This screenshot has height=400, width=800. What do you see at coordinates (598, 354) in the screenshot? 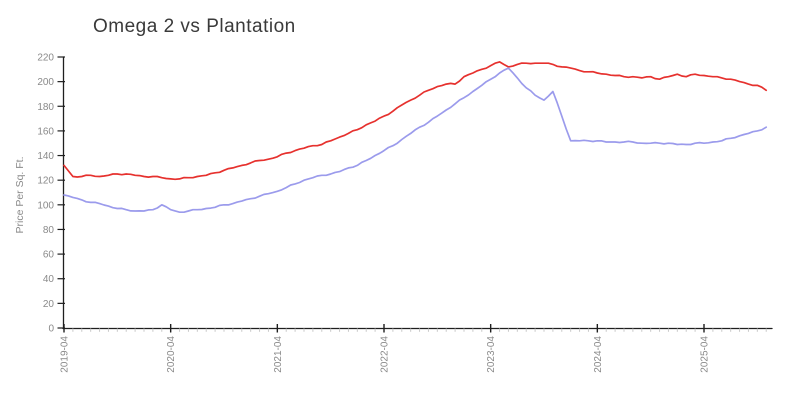
I see `x-tick-label: 2024-04` at bounding box center [598, 354].